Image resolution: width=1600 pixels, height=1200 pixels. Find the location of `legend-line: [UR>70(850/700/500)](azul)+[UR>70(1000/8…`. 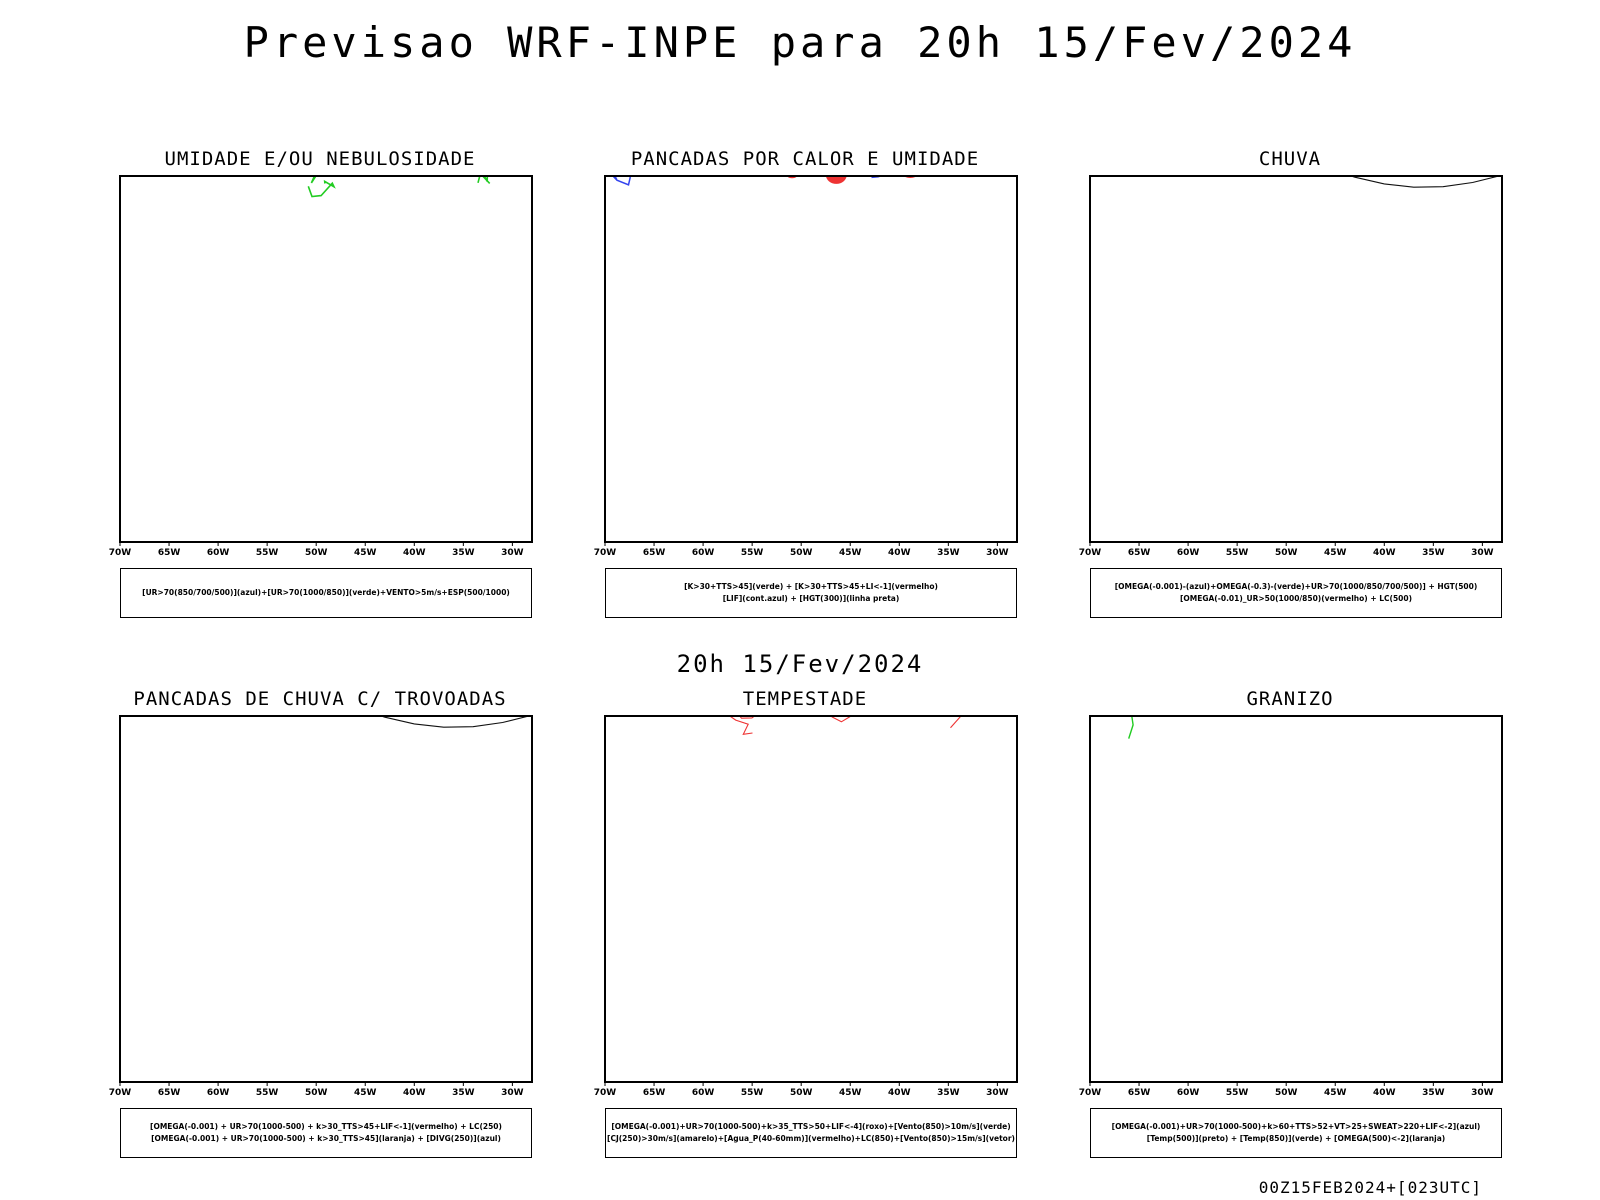

legend-line: [UR>70(850/700/500)](azul)+[UR>70(1000/8… is located at coordinates (326, 592).